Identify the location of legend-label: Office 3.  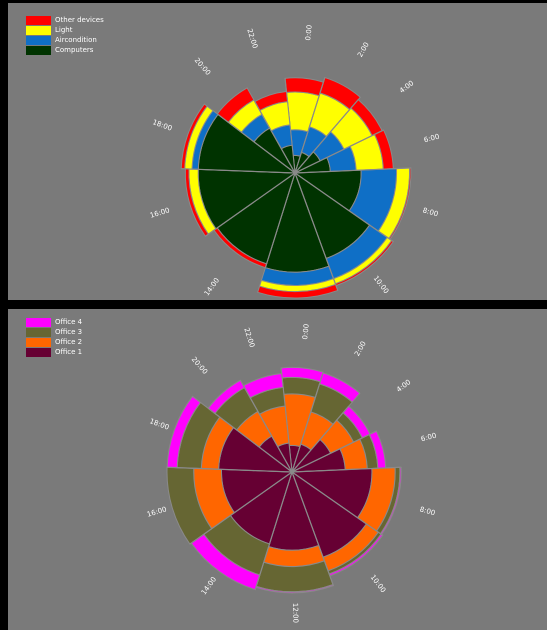
(69, 331).